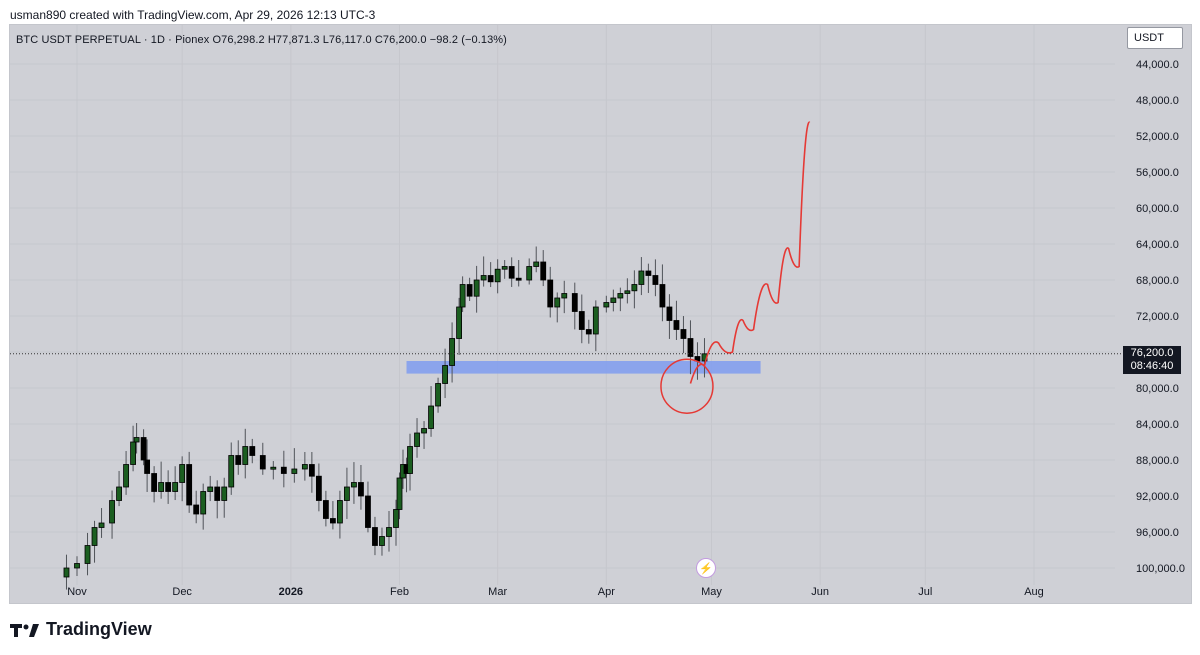  Describe the element at coordinates (182, 592) in the screenshot. I see `x-tick-label: Dec` at that location.